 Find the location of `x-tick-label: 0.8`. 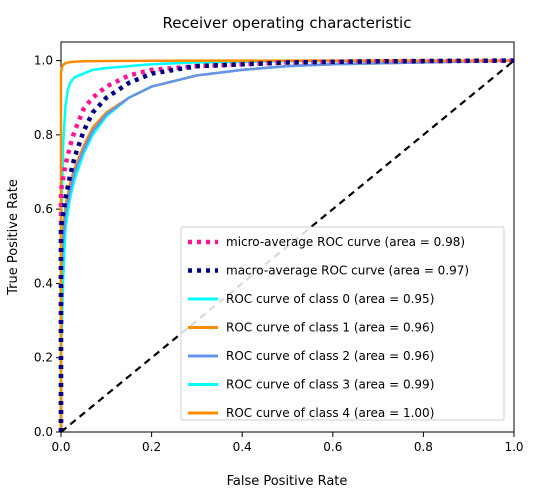

x-tick-label: 0.8 is located at coordinates (423, 447).